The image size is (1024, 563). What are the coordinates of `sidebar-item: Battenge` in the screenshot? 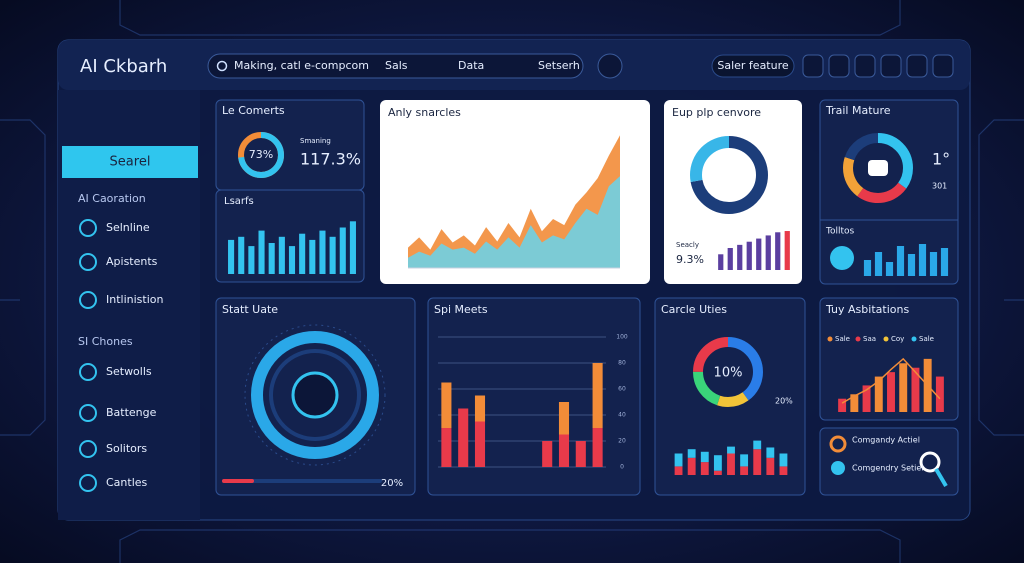 It's located at (131, 412).